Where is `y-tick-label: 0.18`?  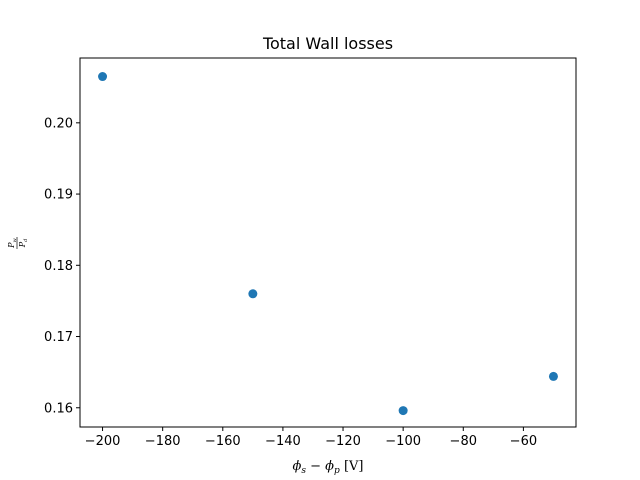
y-tick-label: 0.18 is located at coordinates (58, 266).